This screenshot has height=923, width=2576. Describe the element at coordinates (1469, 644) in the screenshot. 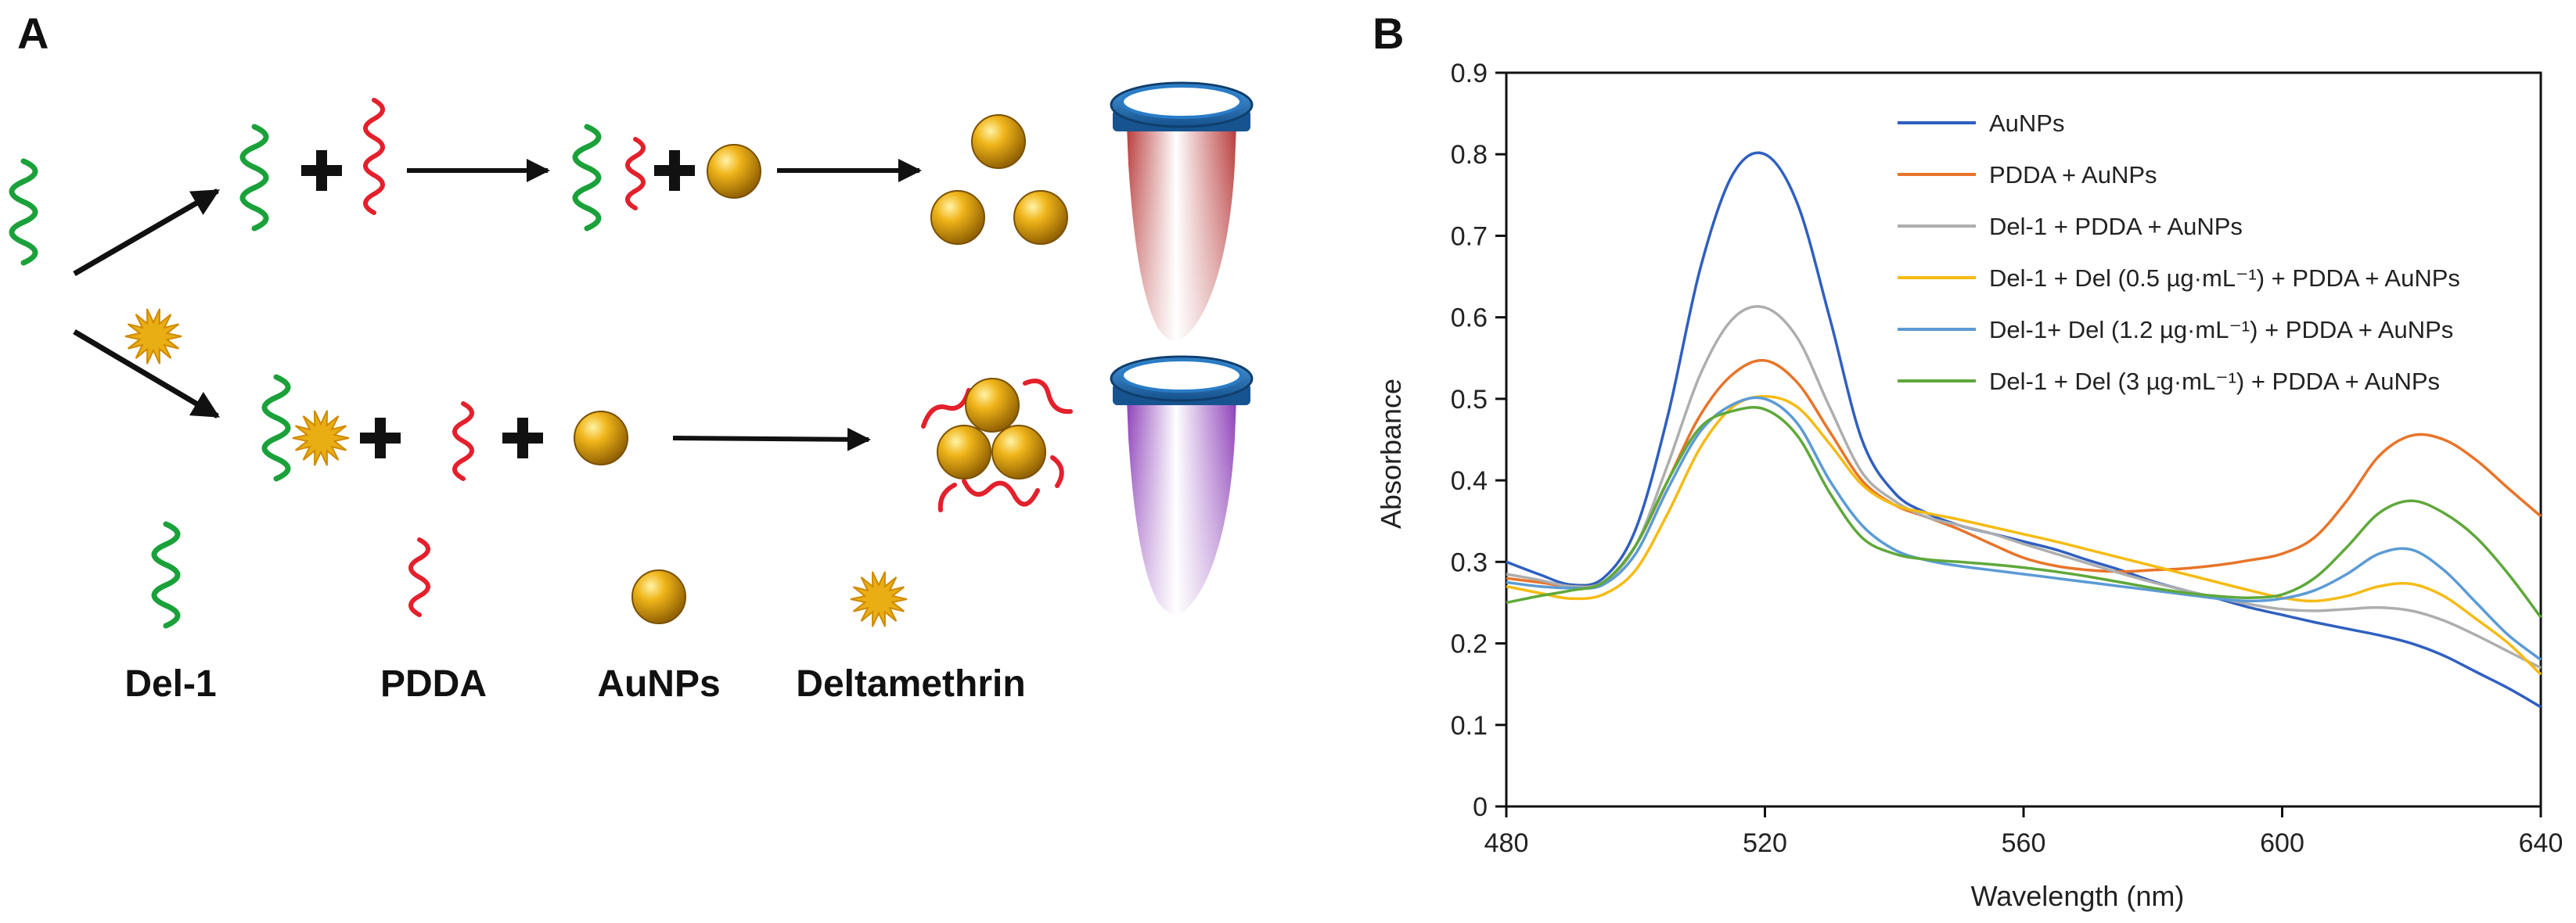

I see `y-tick-label: 0.2` at that location.